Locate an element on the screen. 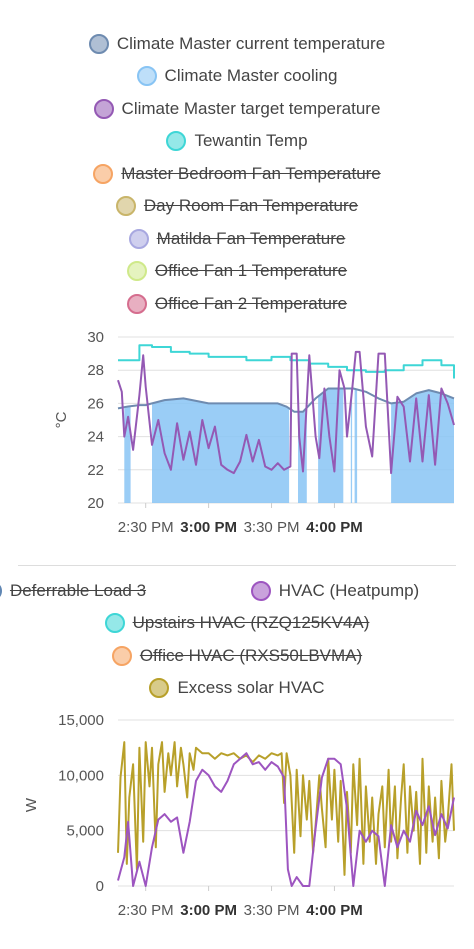  y-tick-label: 10,000 is located at coordinates (81, 775).